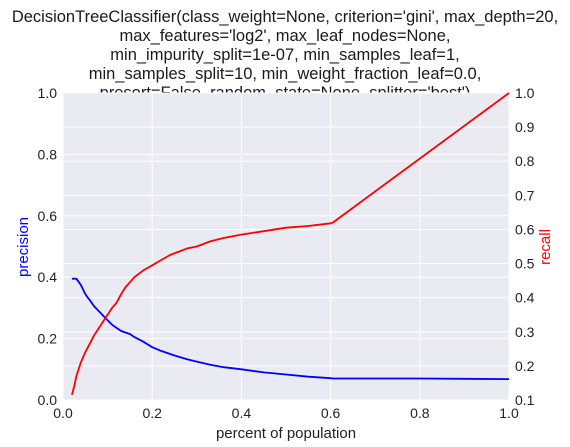  What do you see at coordinates (48, 216) in the screenshot?
I see `left-y-tick-label-3: 0.6` at bounding box center [48, 216].